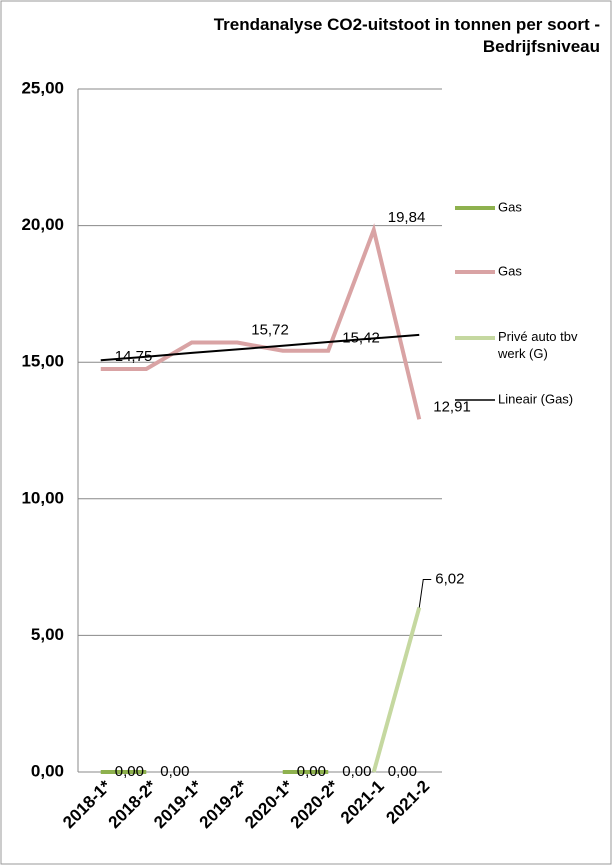 The width and height of the screenshot is (612, 865). Describe the element at coordinates (178, 804) in the screenshot. I see `x-tick-label: 2019-1*` at that location.